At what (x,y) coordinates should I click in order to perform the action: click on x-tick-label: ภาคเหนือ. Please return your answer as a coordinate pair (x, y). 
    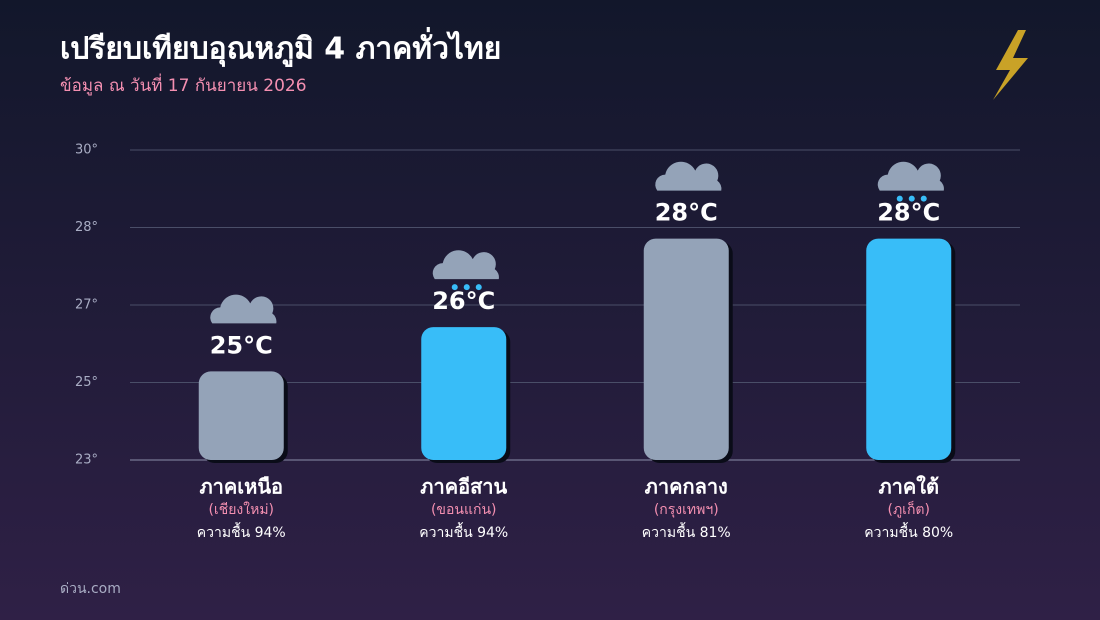
    Looking at the image, I should click on (242, 487).